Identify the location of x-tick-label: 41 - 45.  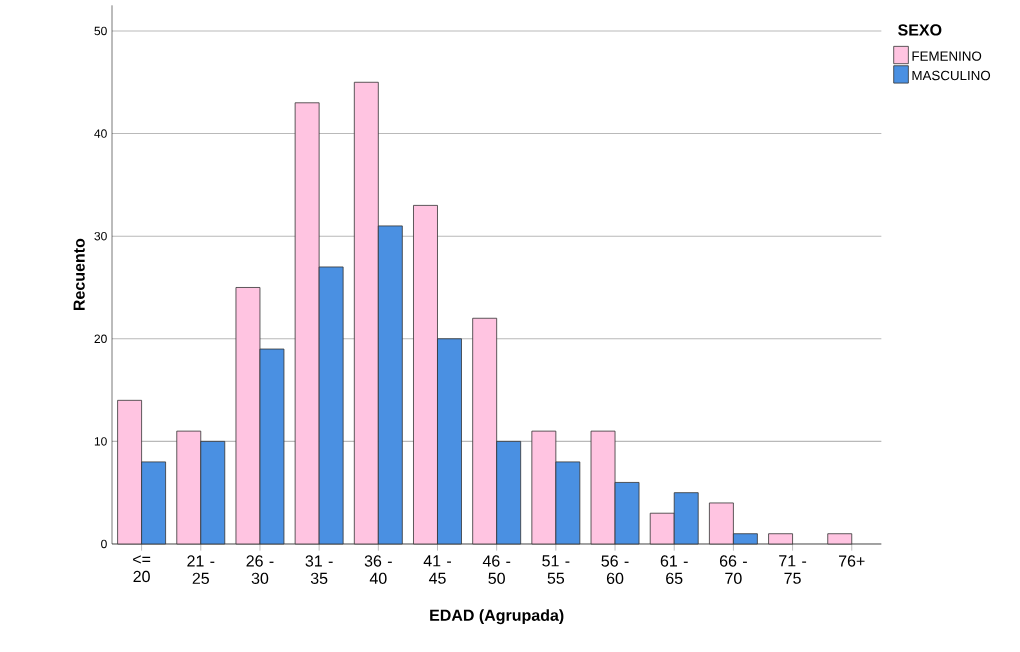
(437, 569).